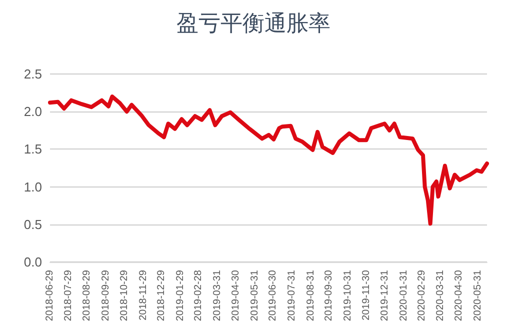  What do you see at coordinates (254, 296) in the screenshot?
I see `x-tick-label: 2019-05-31` at bounding box center [254, 296].